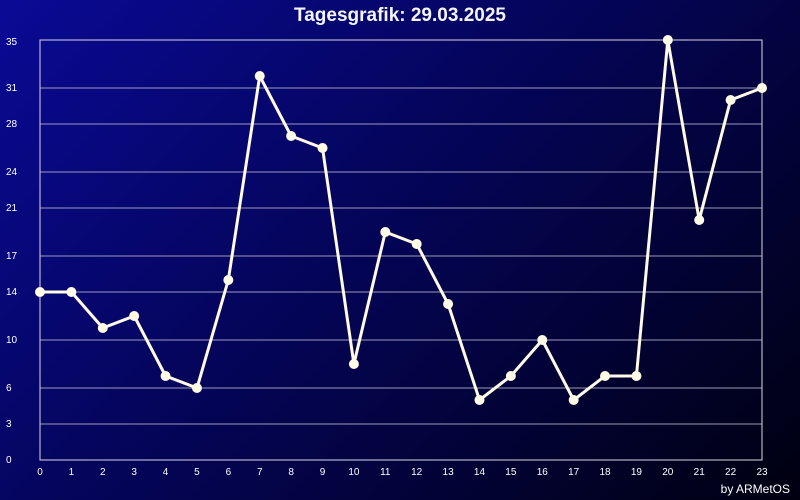 The height and width of the screenshot is (500, 800). Describe the element at coordinates (166, 472) in the screenshot. I see `x-tick-label: 4` at that location.